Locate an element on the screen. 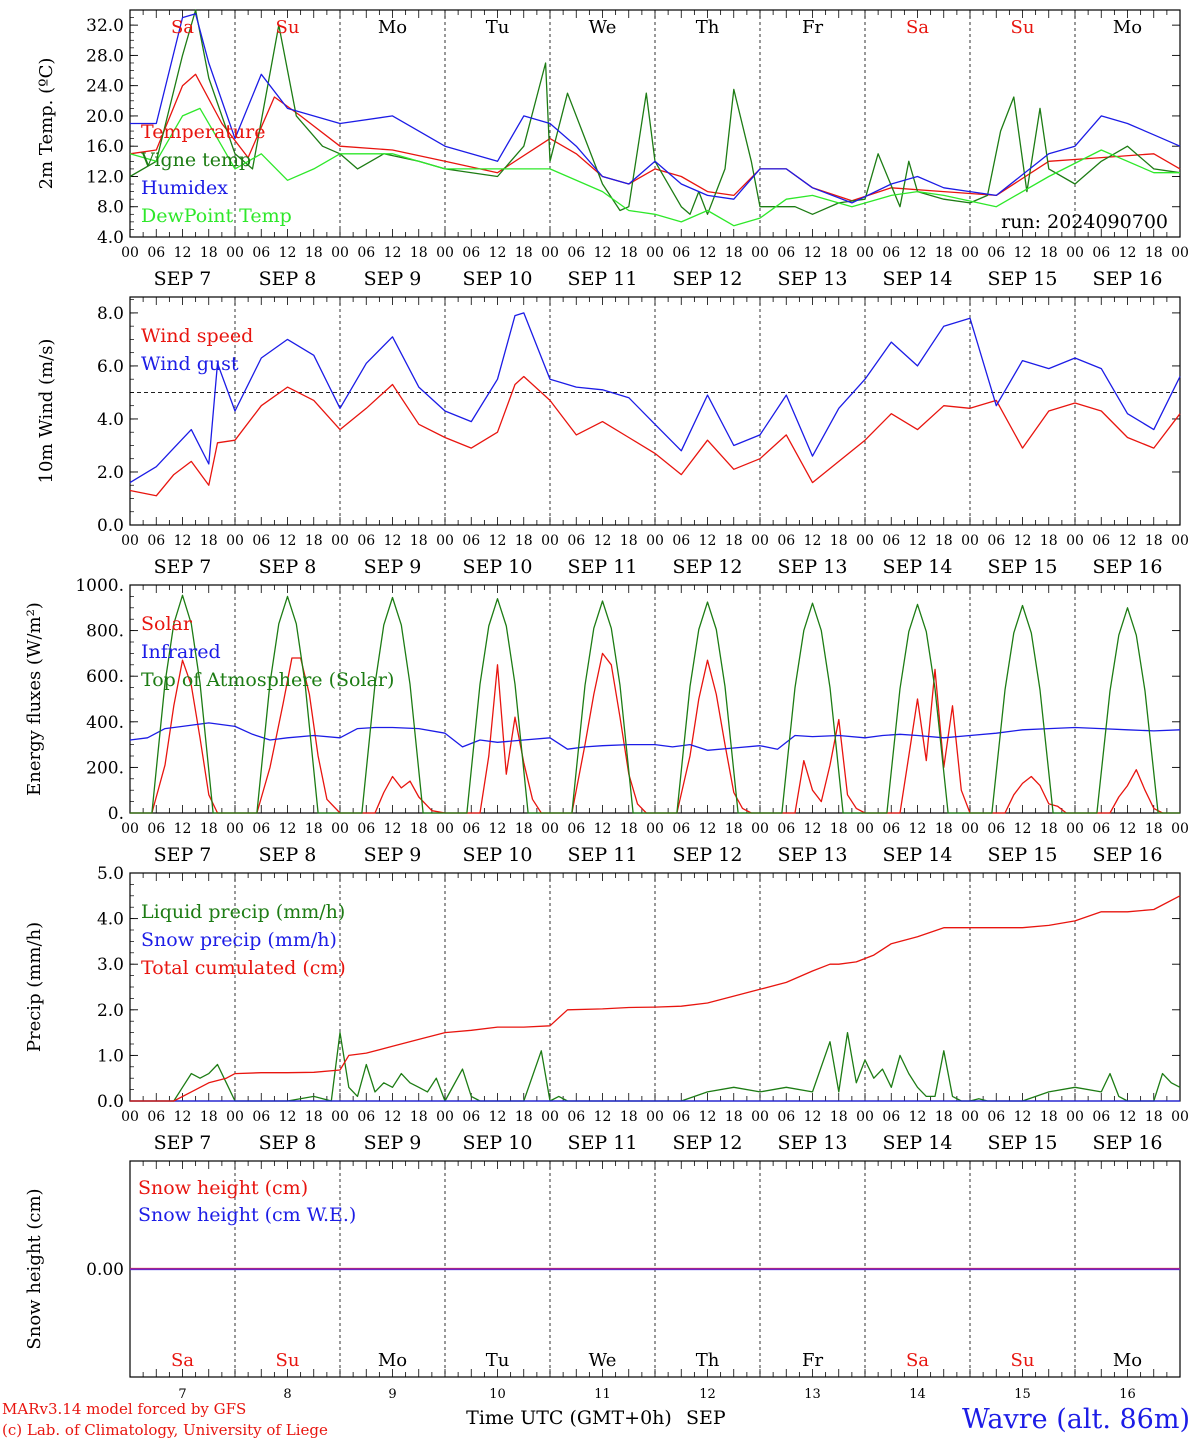 Image resolution: width=1194 pixels, height=1440 pixels. date-label: SEP 13 is located at coordinates (813, 855).